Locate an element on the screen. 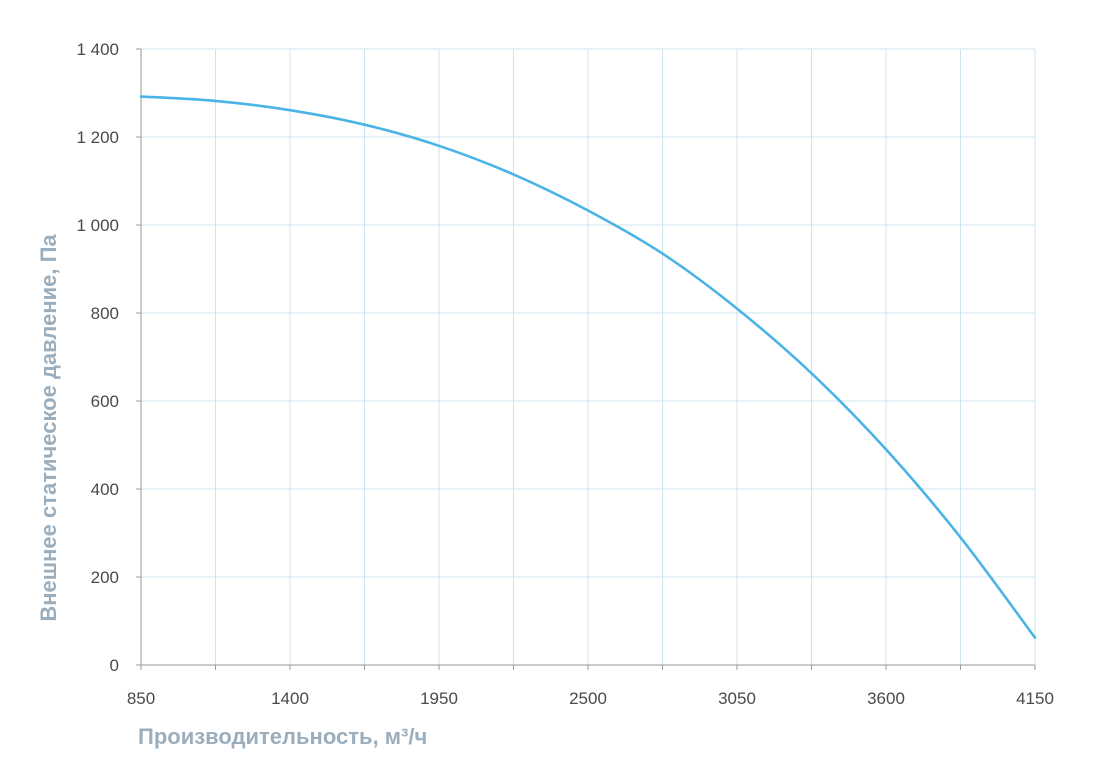  x-tick-label: 2500 is located at coordinates (588, 698).